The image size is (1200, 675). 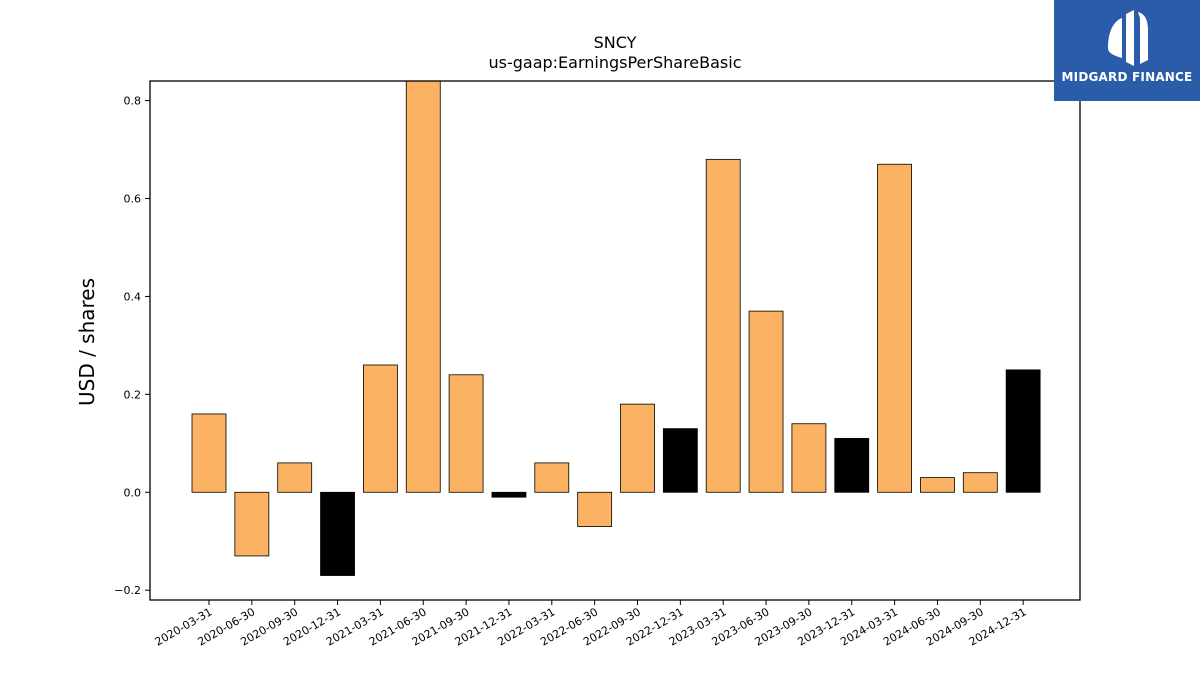 I want to click on y-tick-label: 0.8, so click(x=133, y=101).